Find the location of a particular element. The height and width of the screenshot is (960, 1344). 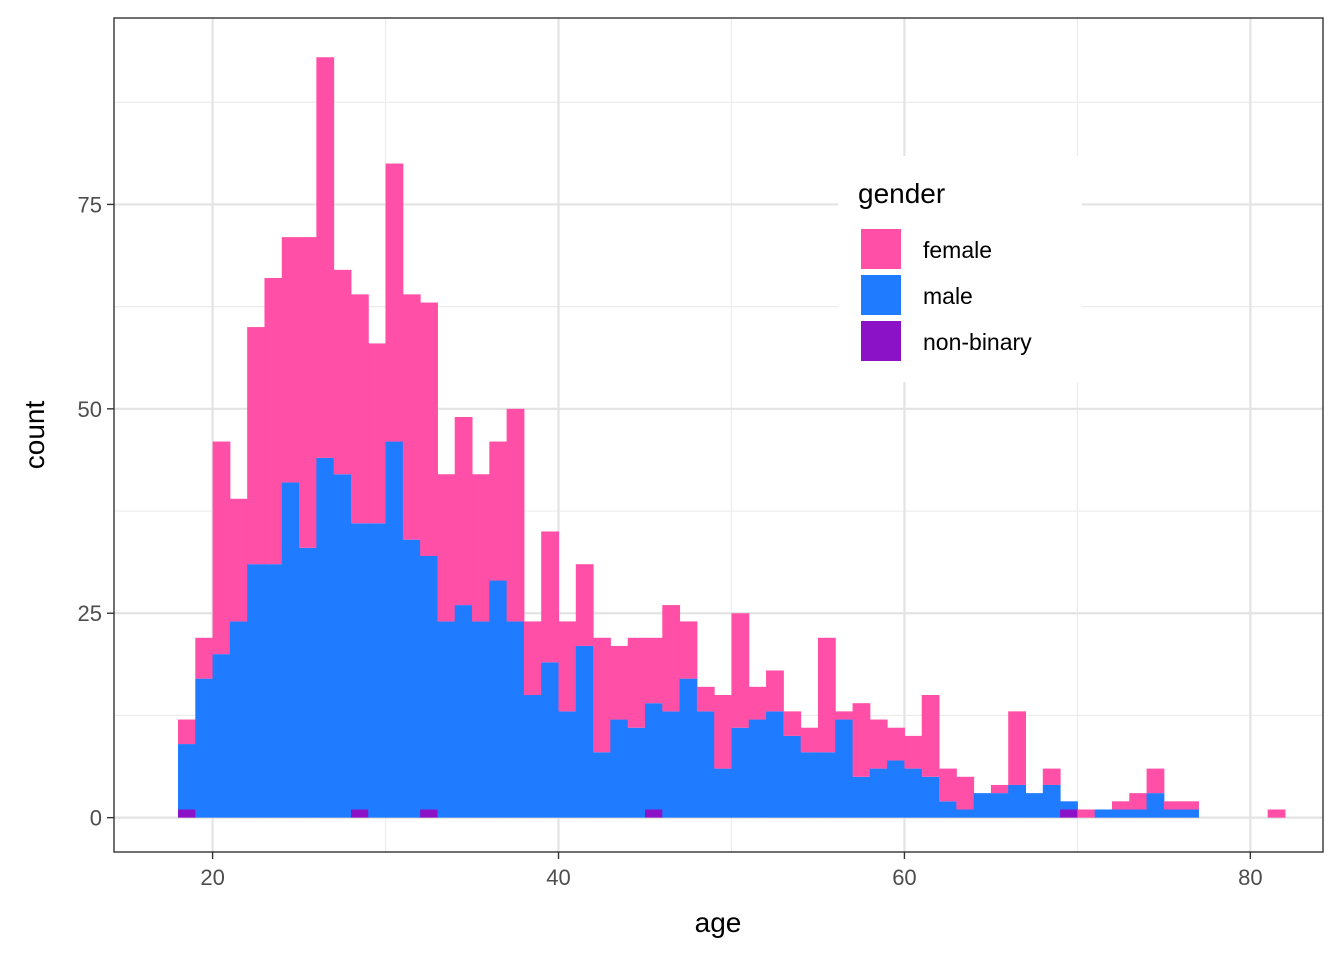

legend: gender female male non-binary is located at coordinates (960, 269).